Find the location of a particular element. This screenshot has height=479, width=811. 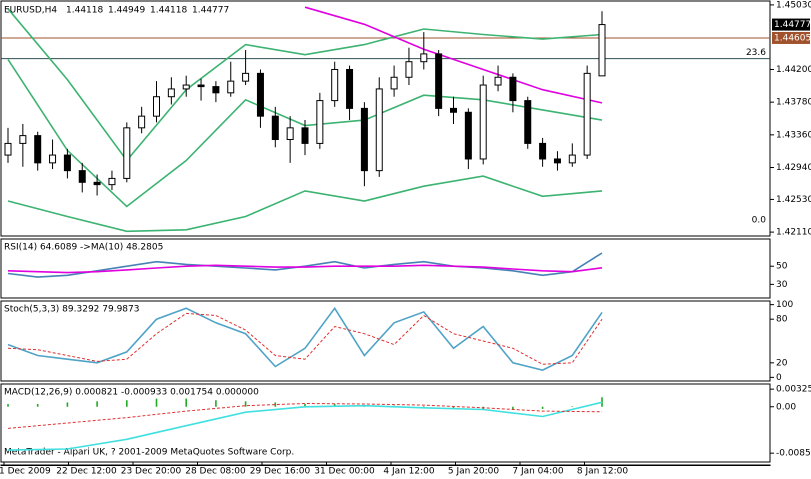

x-tick-label: 5 Jan 20:00 is located at coordinates (474, 472).